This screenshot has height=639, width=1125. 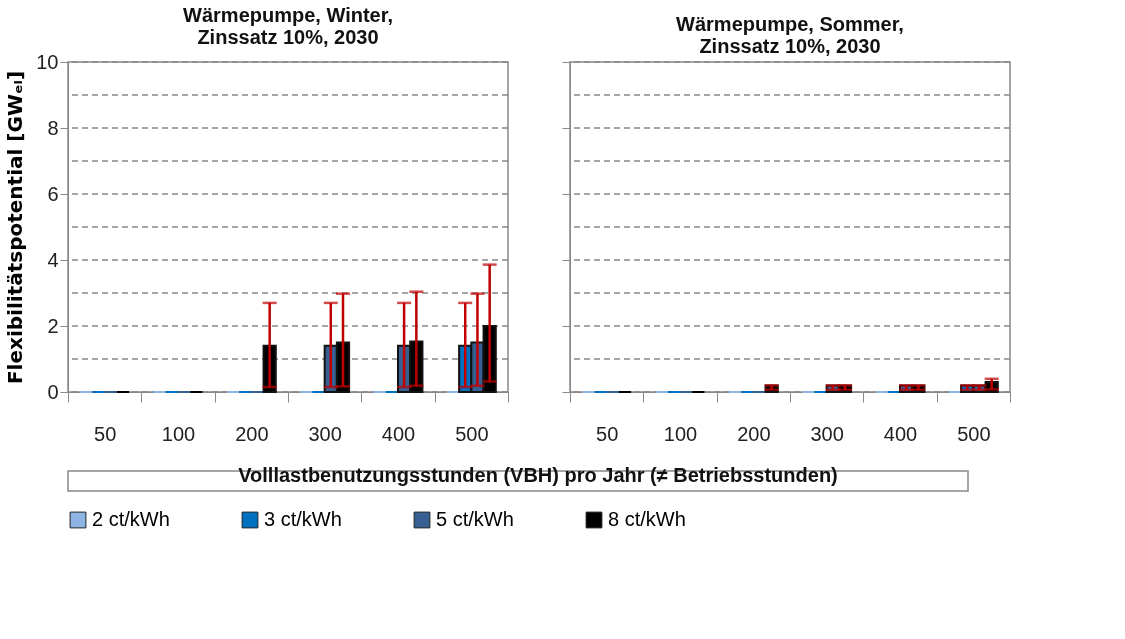 What do you see at coordinates (303, 519) in the screenshot?
I see `legend-label: 3 ct/kWh` at bounding box center [303, 519].